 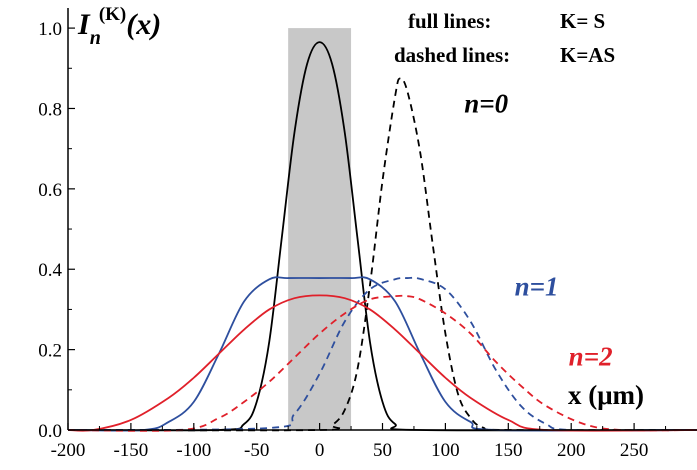 I want to click on y-tick-label: 0.0, so click(x=50, y=431).